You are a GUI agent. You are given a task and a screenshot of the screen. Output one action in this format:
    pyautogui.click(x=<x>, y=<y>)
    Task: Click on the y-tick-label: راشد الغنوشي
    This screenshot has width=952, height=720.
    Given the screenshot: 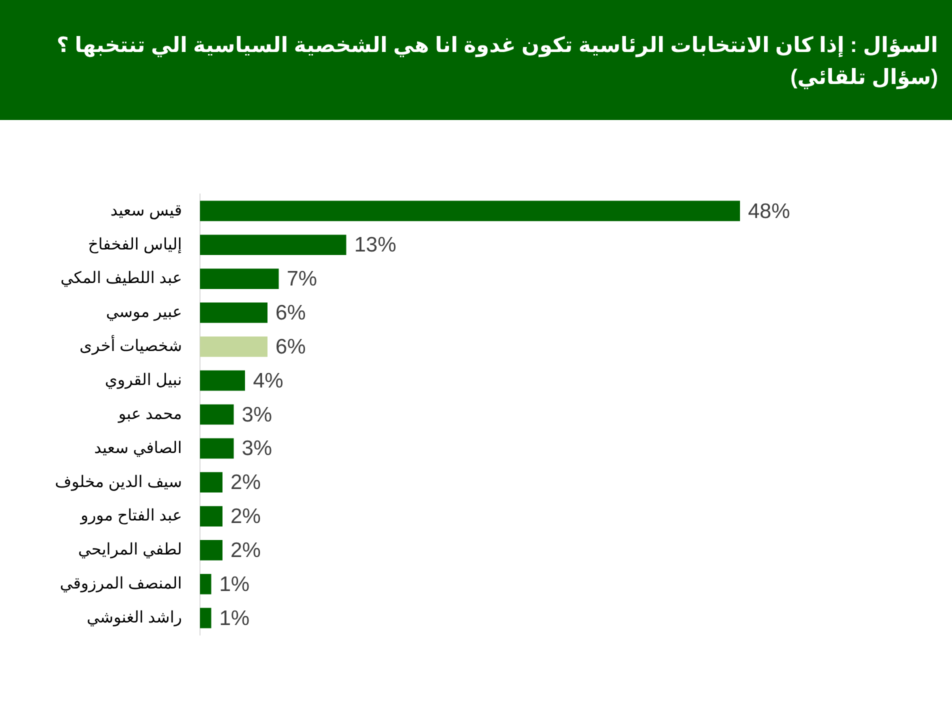 What is the action you would take?
    pyautogui.click(x=134, y=617)
    